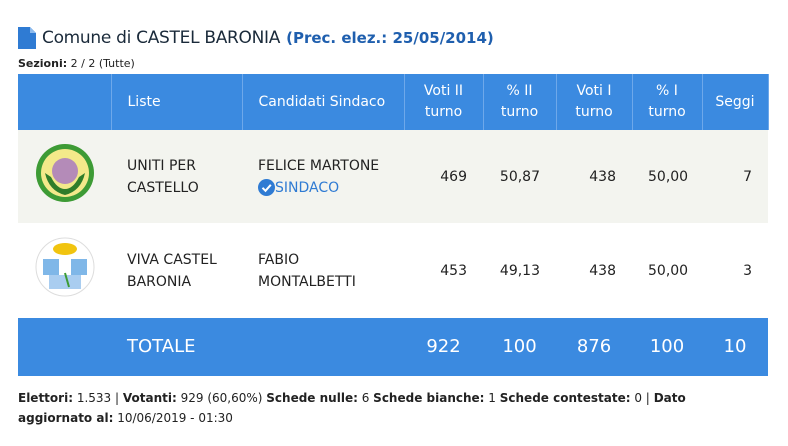 The width and height of the screenshot is (788, 446). I want to click on footer-label: Schede nulle:, so click(312, 398).